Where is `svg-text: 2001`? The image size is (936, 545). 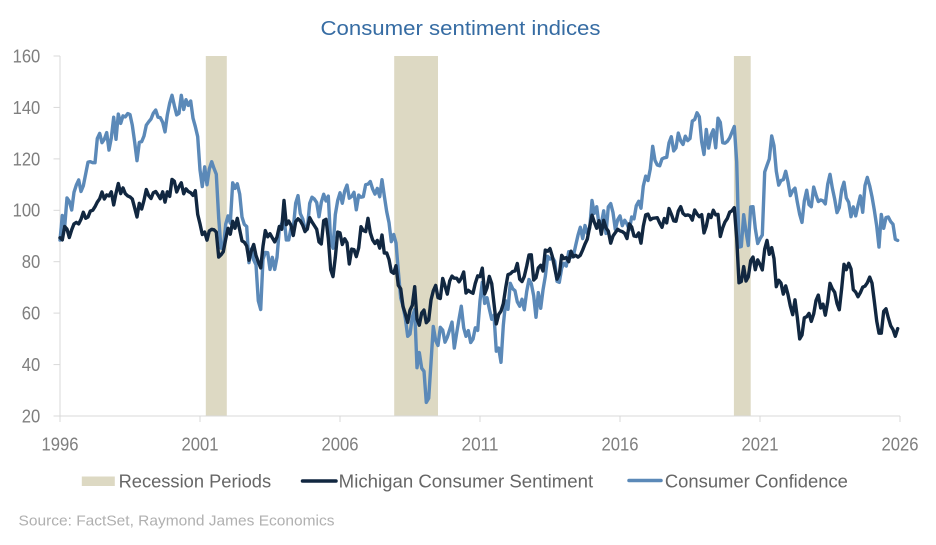 svg-text: 2001 is located at coordinates (200, 444).